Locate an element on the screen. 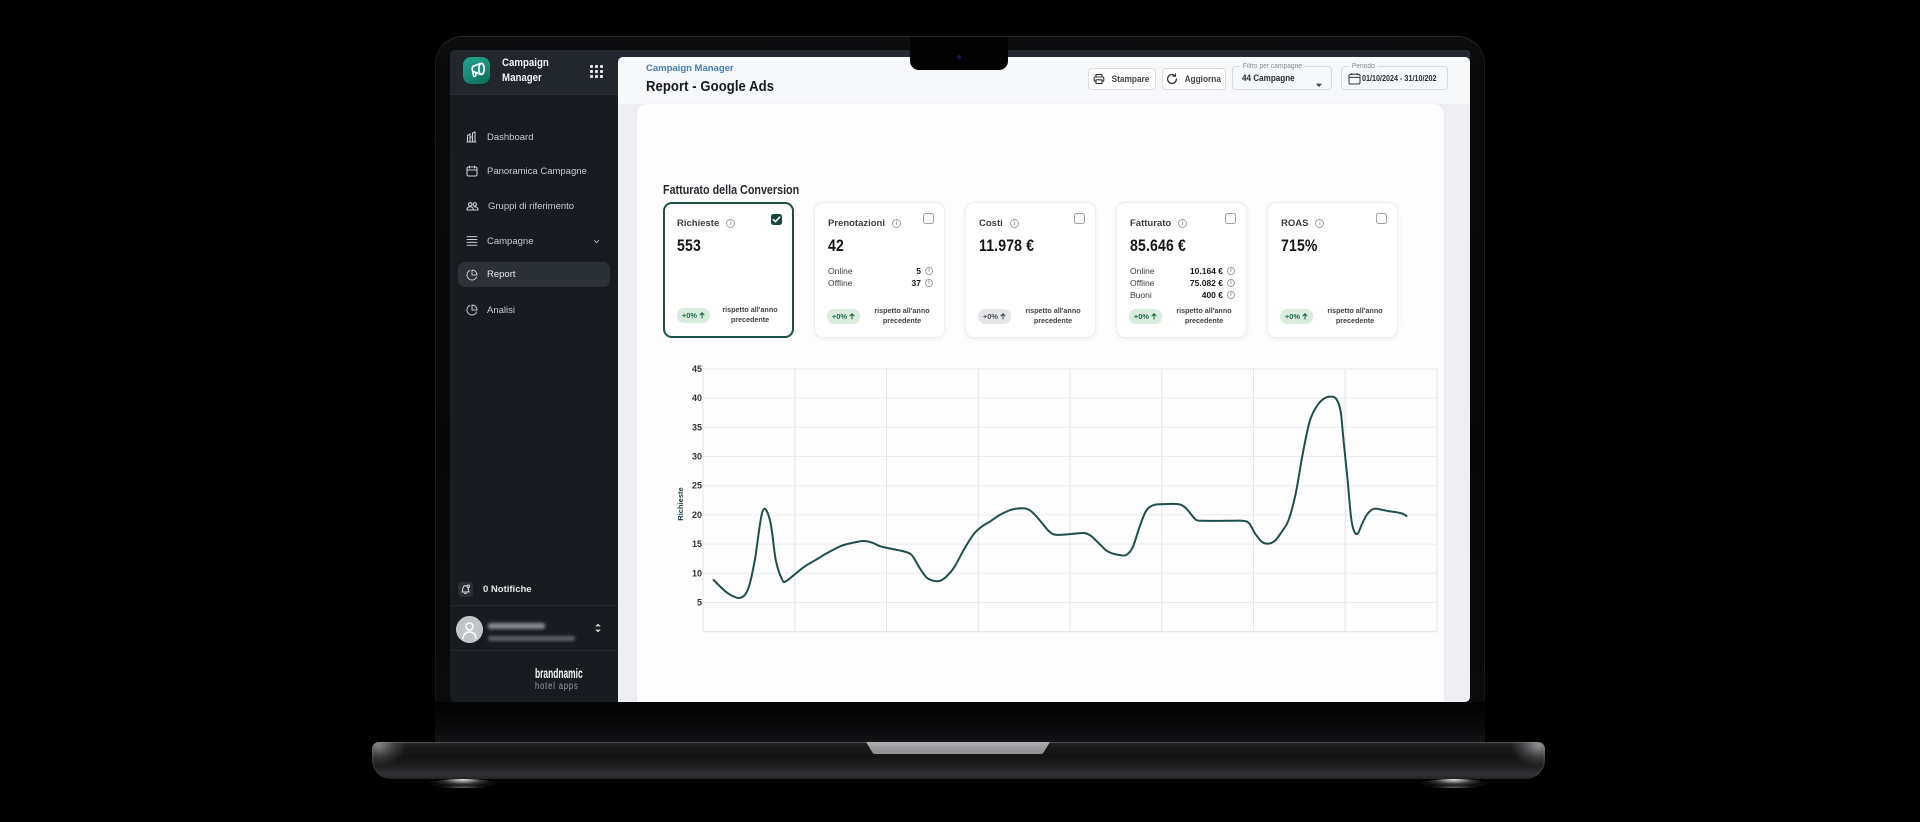 The height and width of the screenshot is (822, 1920). svg-text: 10 is located at coordinates (697, 573).